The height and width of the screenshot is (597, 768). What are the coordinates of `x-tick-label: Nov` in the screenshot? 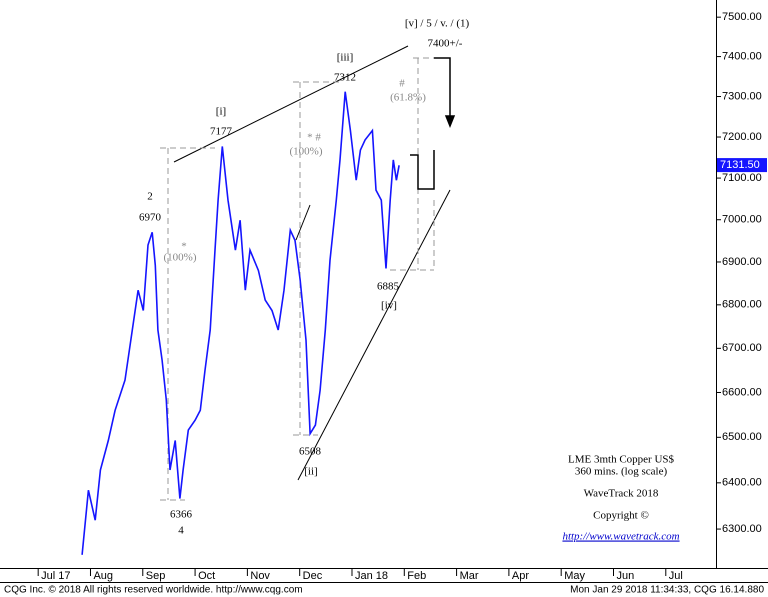 It's located at (260, 576).